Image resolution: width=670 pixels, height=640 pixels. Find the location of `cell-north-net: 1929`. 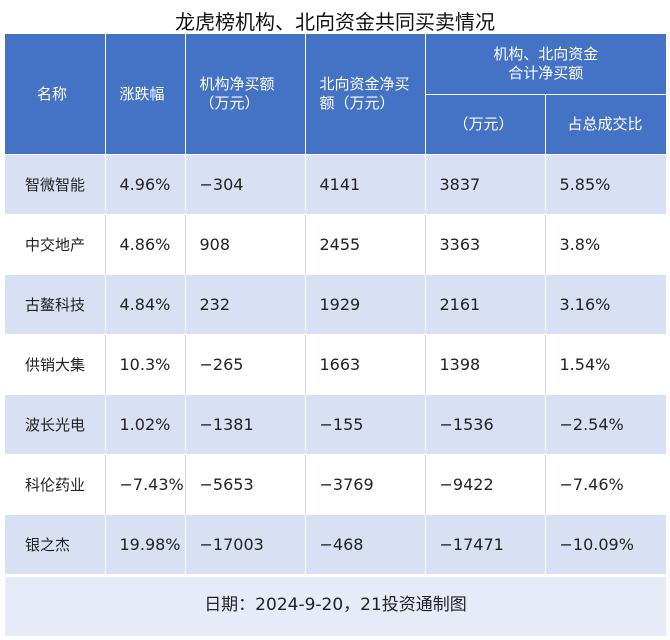

cell-north-net: 1929 is located at coordinates (365, 304).